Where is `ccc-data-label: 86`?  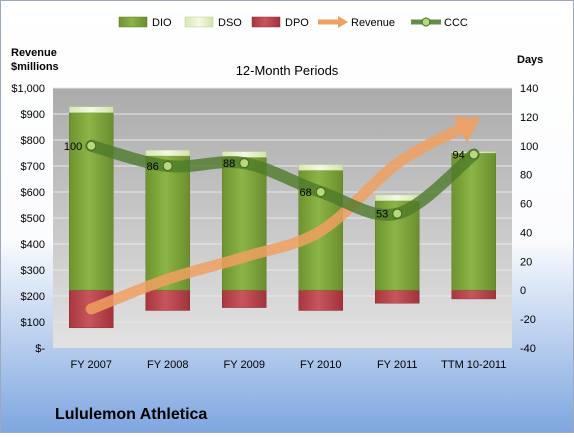
ccc-data-label: 86 is located at coordinates (153, 167).